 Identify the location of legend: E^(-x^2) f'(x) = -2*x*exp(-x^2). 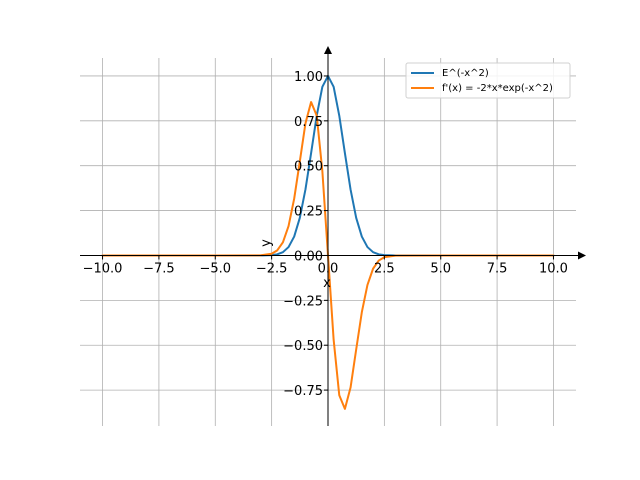
(488, 80).